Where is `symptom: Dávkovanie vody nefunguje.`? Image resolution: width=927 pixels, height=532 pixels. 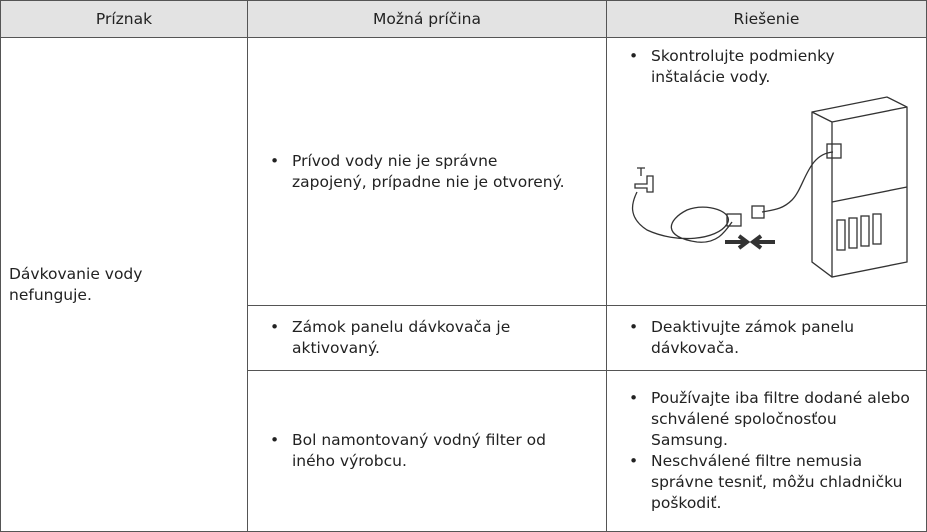 symptom: Dávkovanie vody nefunguje. is located at coordinates (76, 284).